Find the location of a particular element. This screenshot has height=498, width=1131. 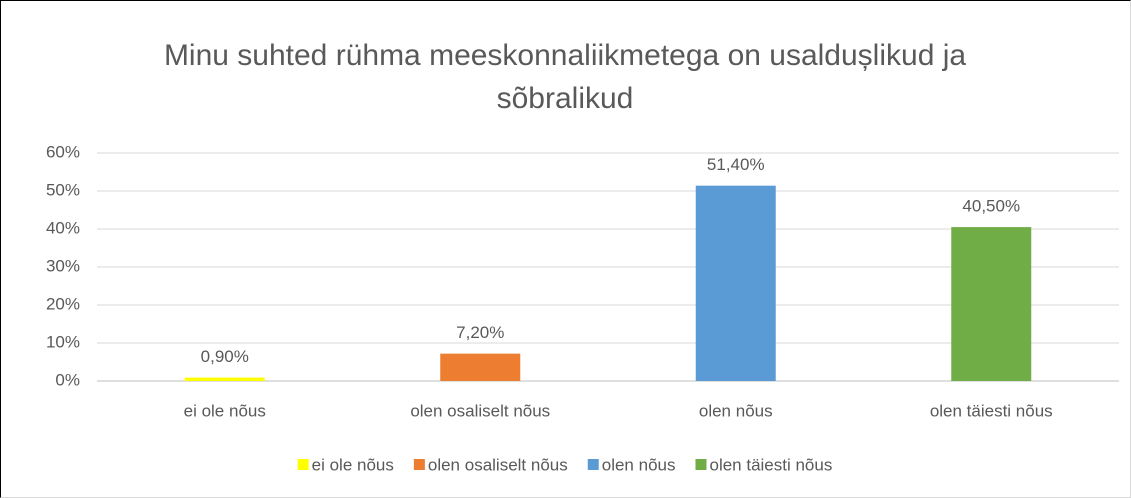

x-tick-label: olen täiesti nõus is located at coordinates (991, 410).